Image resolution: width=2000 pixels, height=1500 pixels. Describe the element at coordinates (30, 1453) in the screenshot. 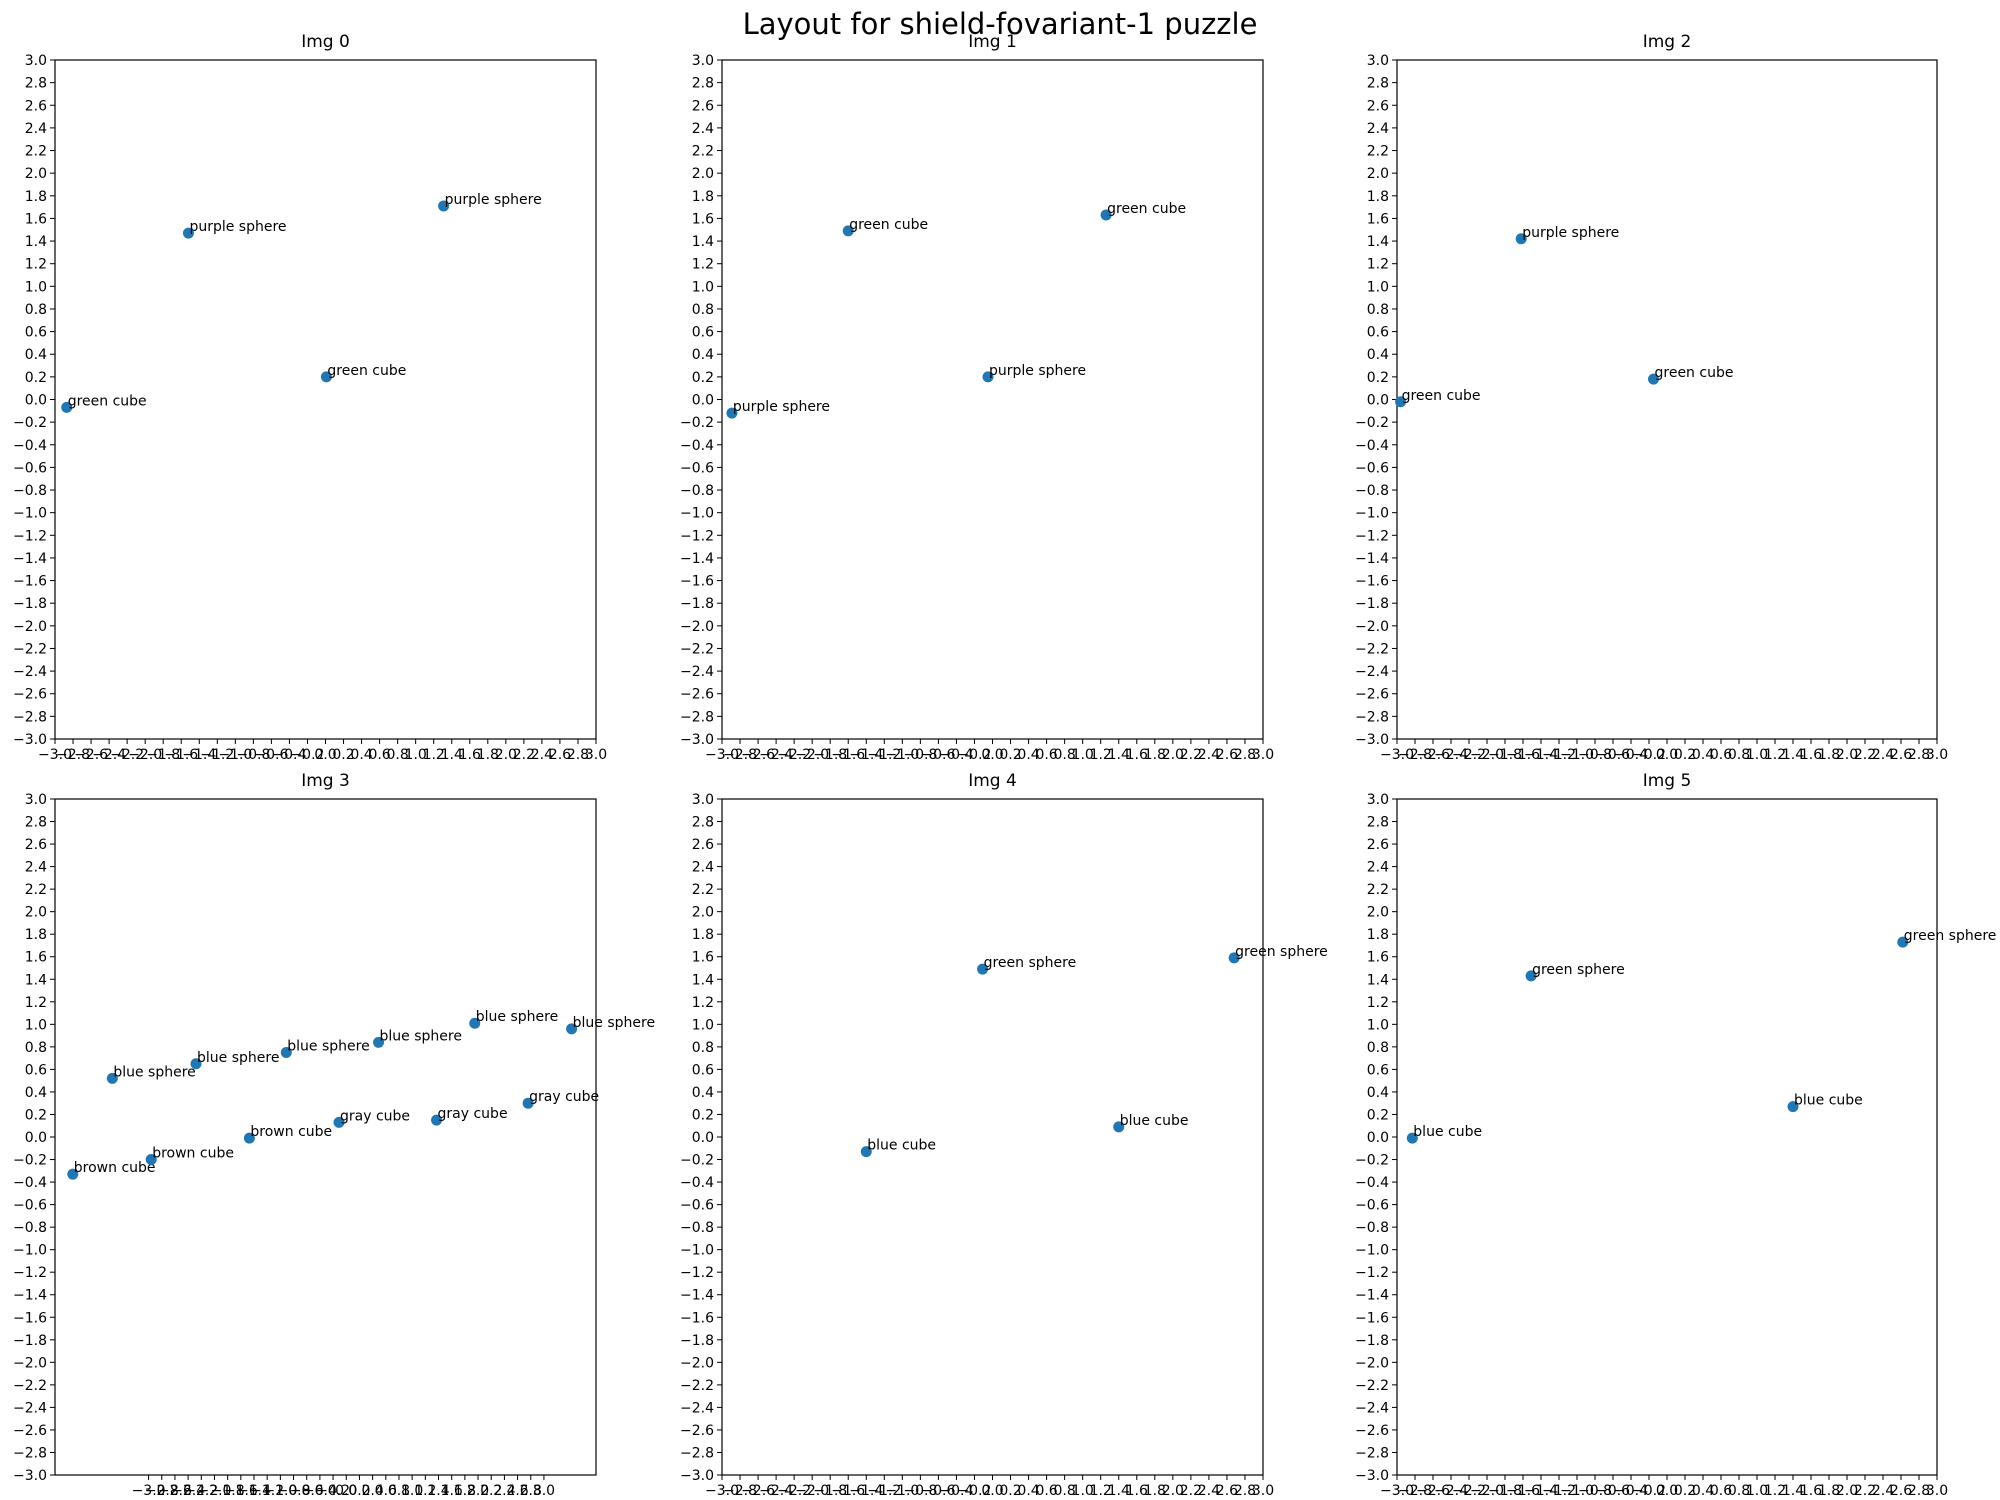

I see `y-tick-label: −2.8` at that location.